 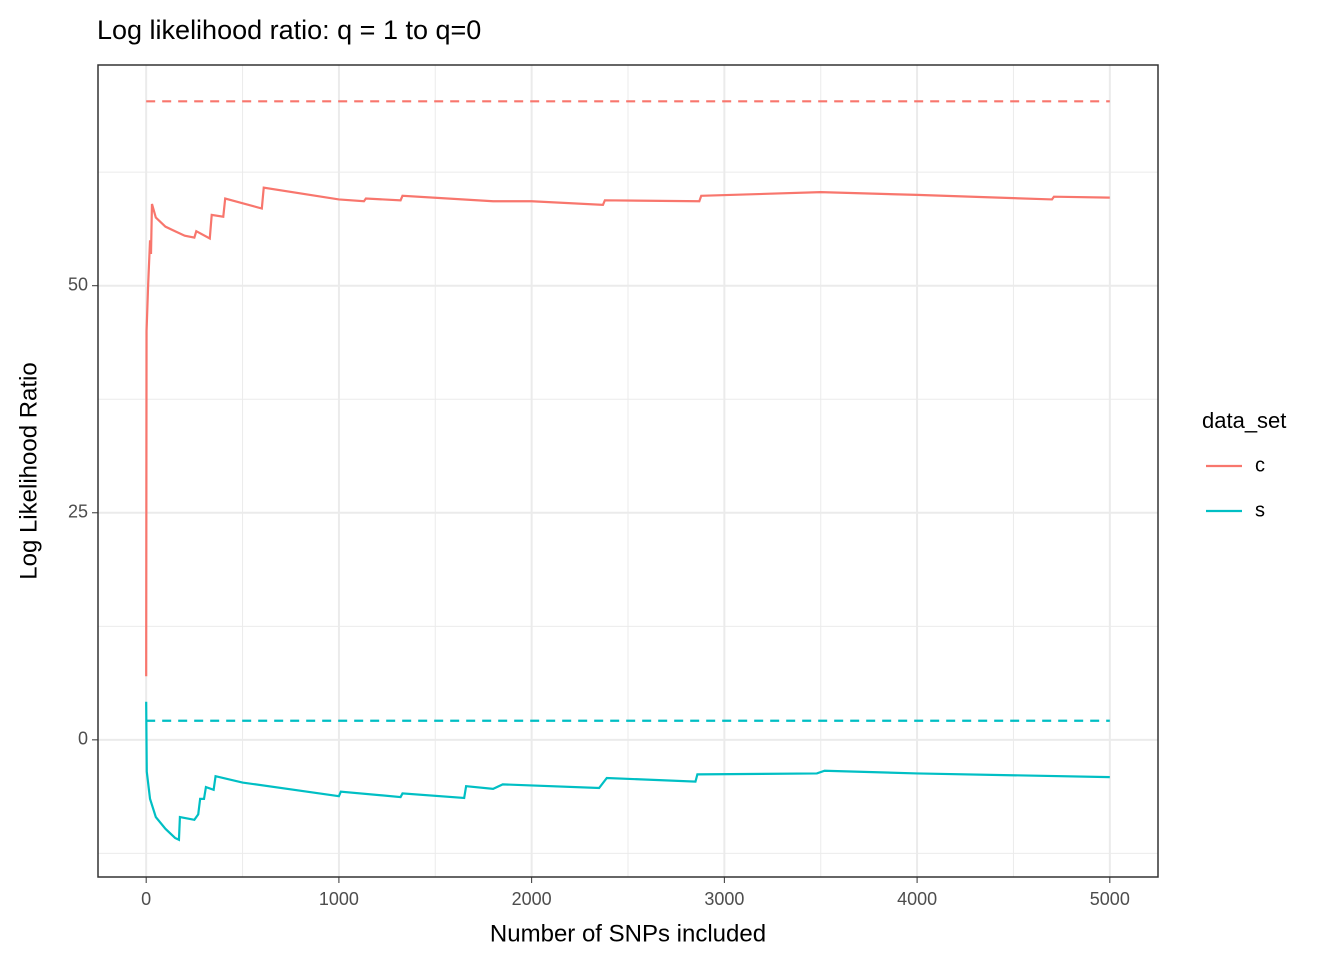 What do you see at coordinates (1260, 465) in the screenshot?
I see `legend-label: c` at bounding box center [1260, 465].